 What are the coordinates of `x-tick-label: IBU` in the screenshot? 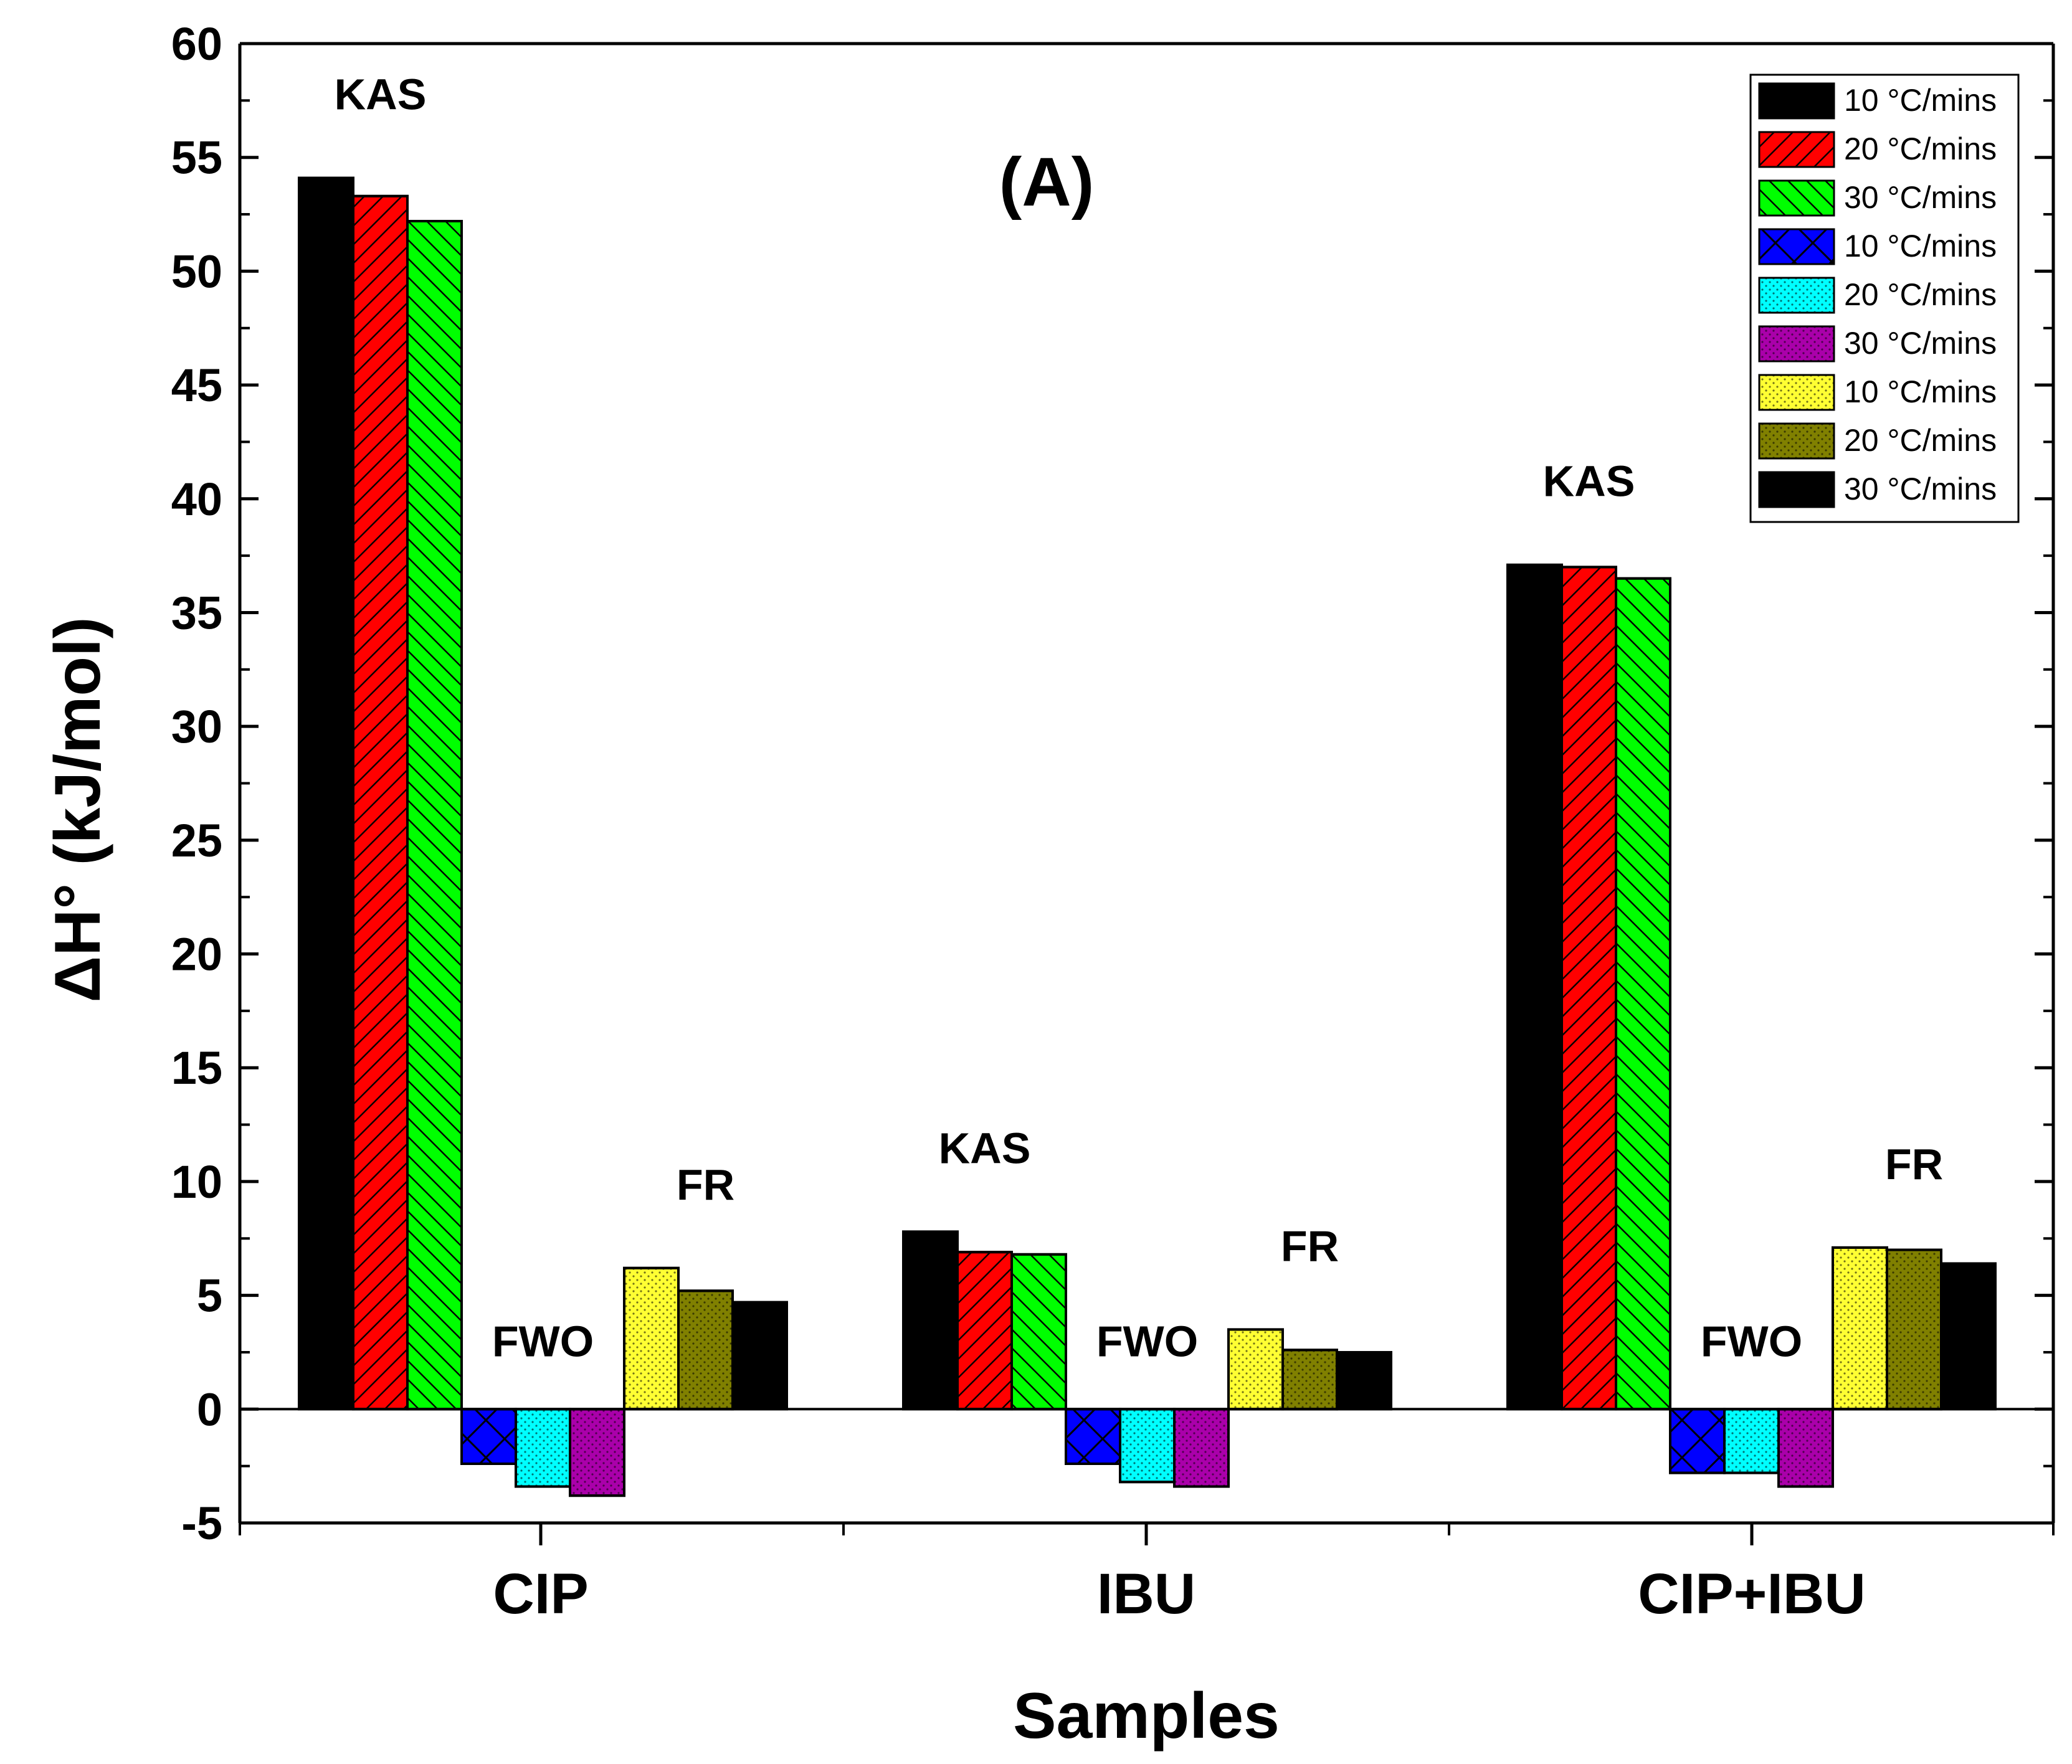 It's located at (1146, 1594).